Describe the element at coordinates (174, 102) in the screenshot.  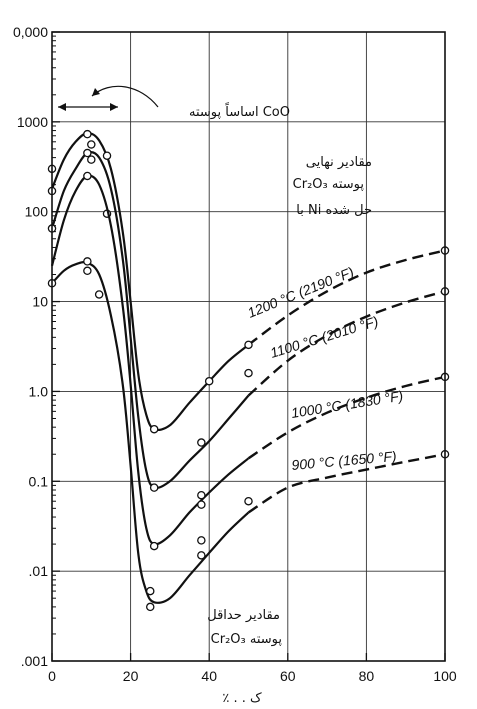
I see `cao-annotation: اساساً پوسته CoO` at that location.